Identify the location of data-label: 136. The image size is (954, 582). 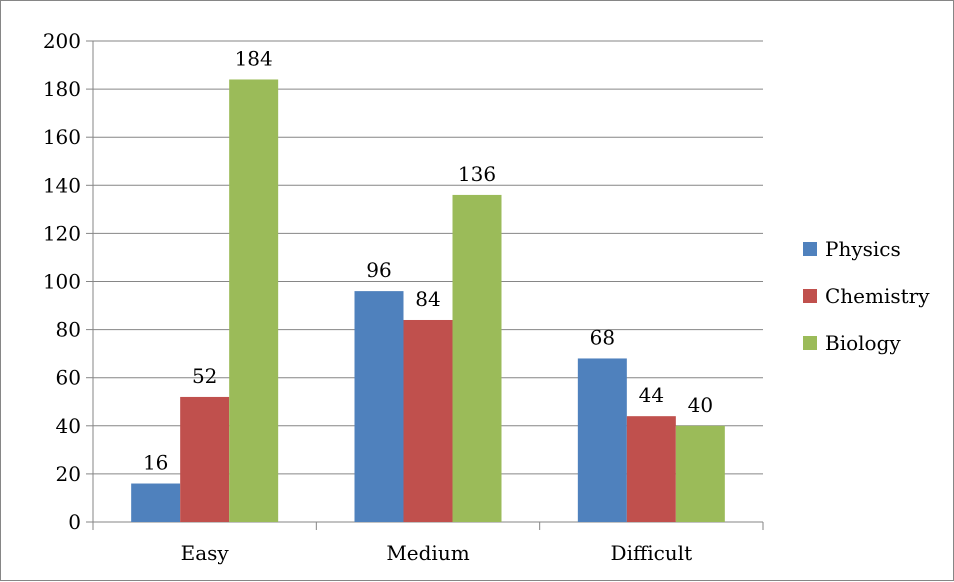
(477, 174).